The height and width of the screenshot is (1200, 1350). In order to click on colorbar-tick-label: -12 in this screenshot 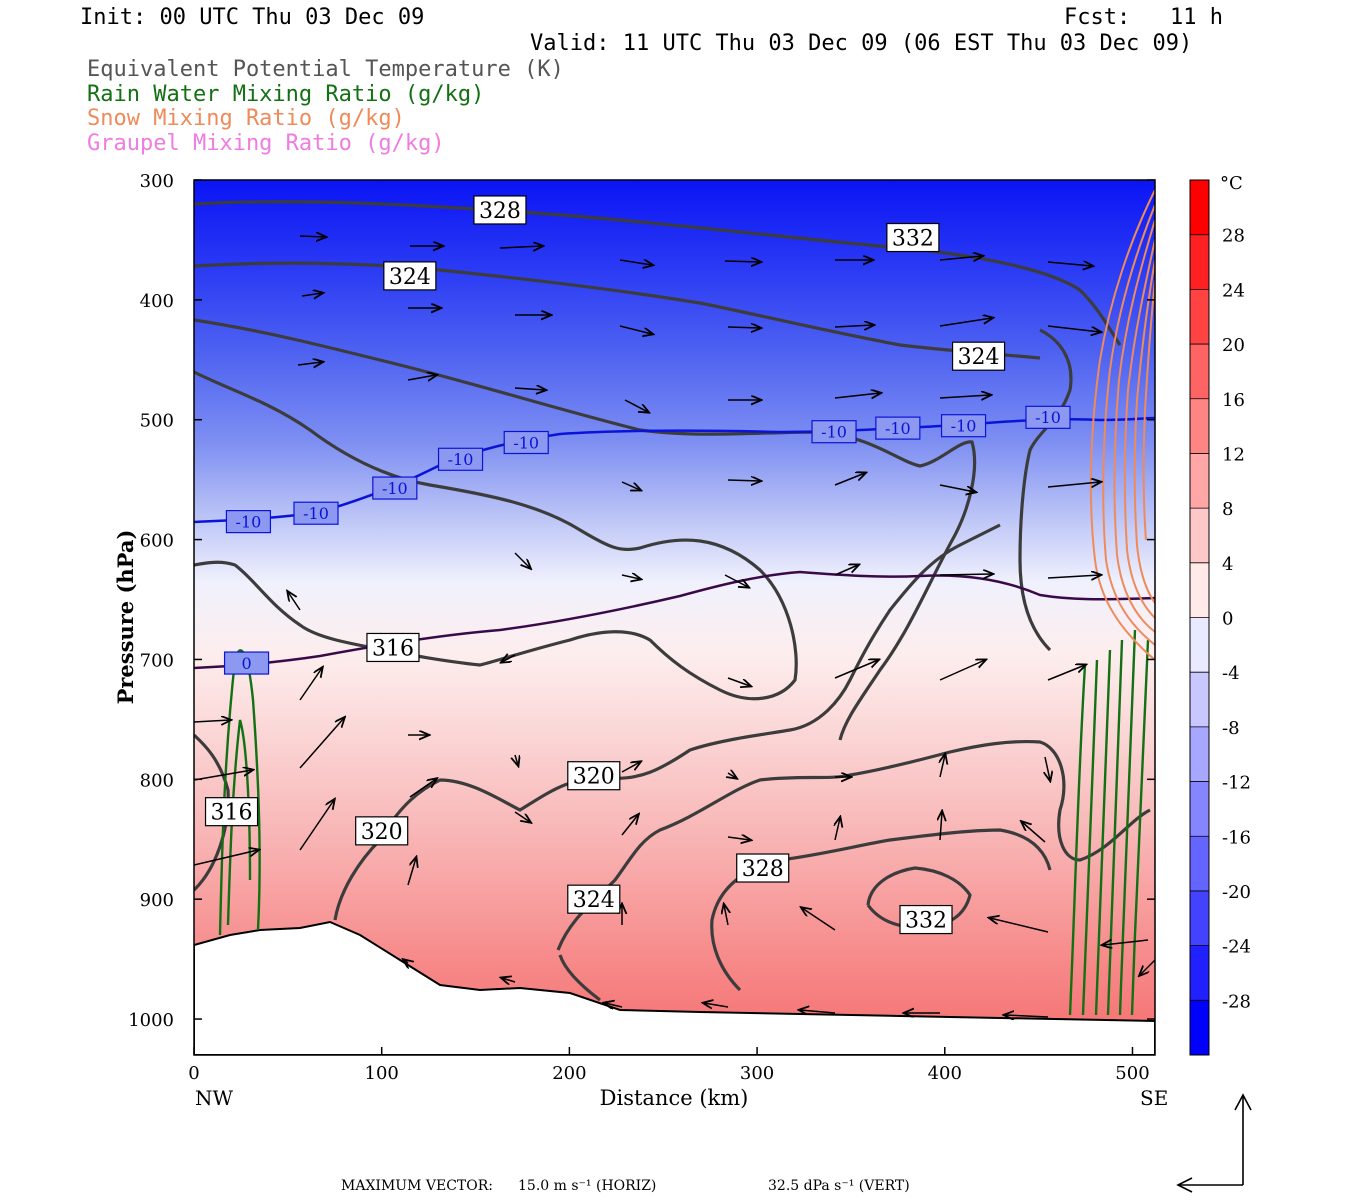, I will do `click(1236, 783)`.